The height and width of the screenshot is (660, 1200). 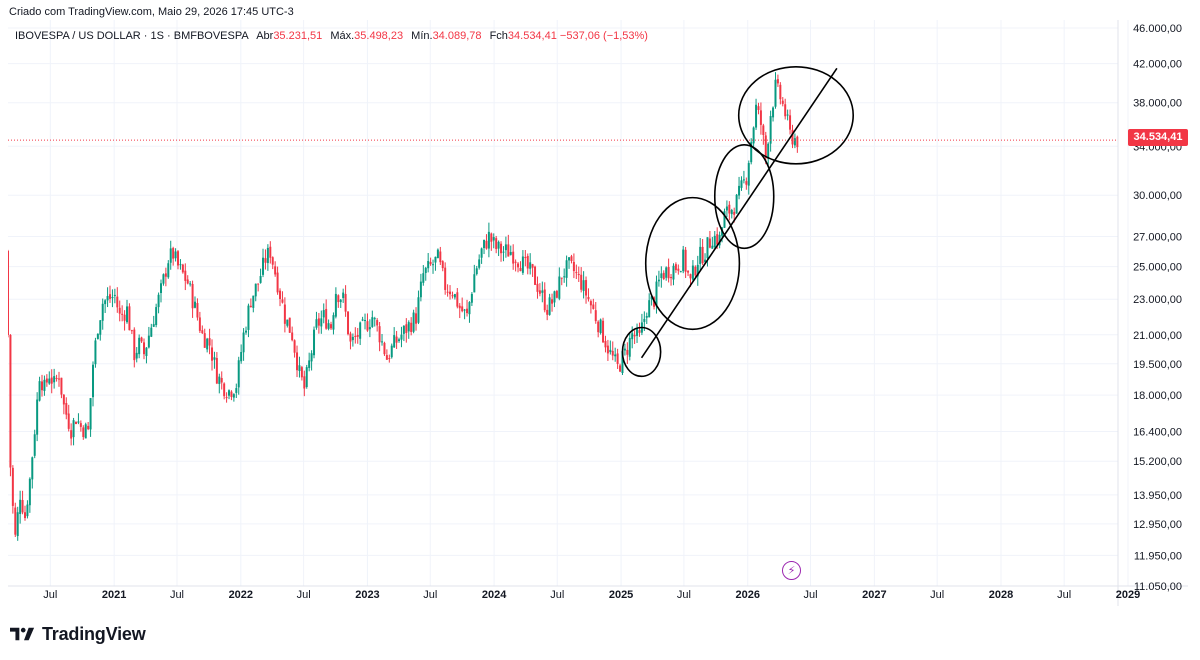 What do you see at coordinates (78, 634) in the screenshot?
I see `tradingview-brand: TradingView` at bounding box center [78, 634].